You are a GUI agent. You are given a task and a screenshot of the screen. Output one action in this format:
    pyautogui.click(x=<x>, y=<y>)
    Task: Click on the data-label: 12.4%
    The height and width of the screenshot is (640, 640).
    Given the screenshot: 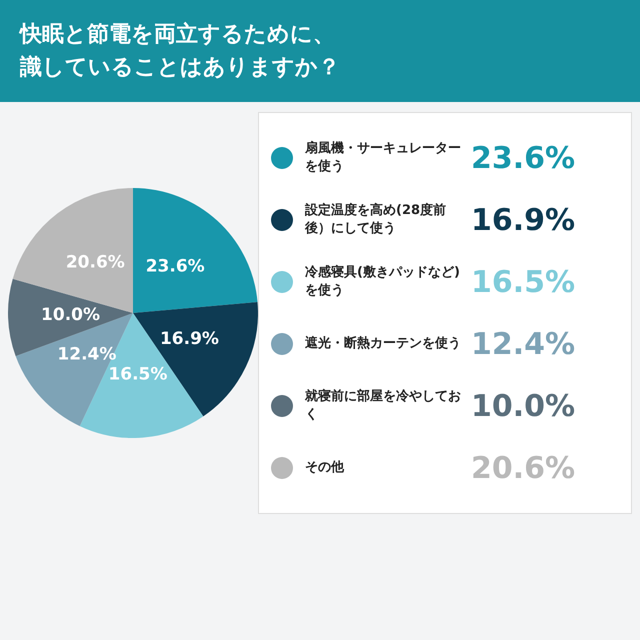 What is the action you would take?
    pyautogui.click(x=86, y=354)
    